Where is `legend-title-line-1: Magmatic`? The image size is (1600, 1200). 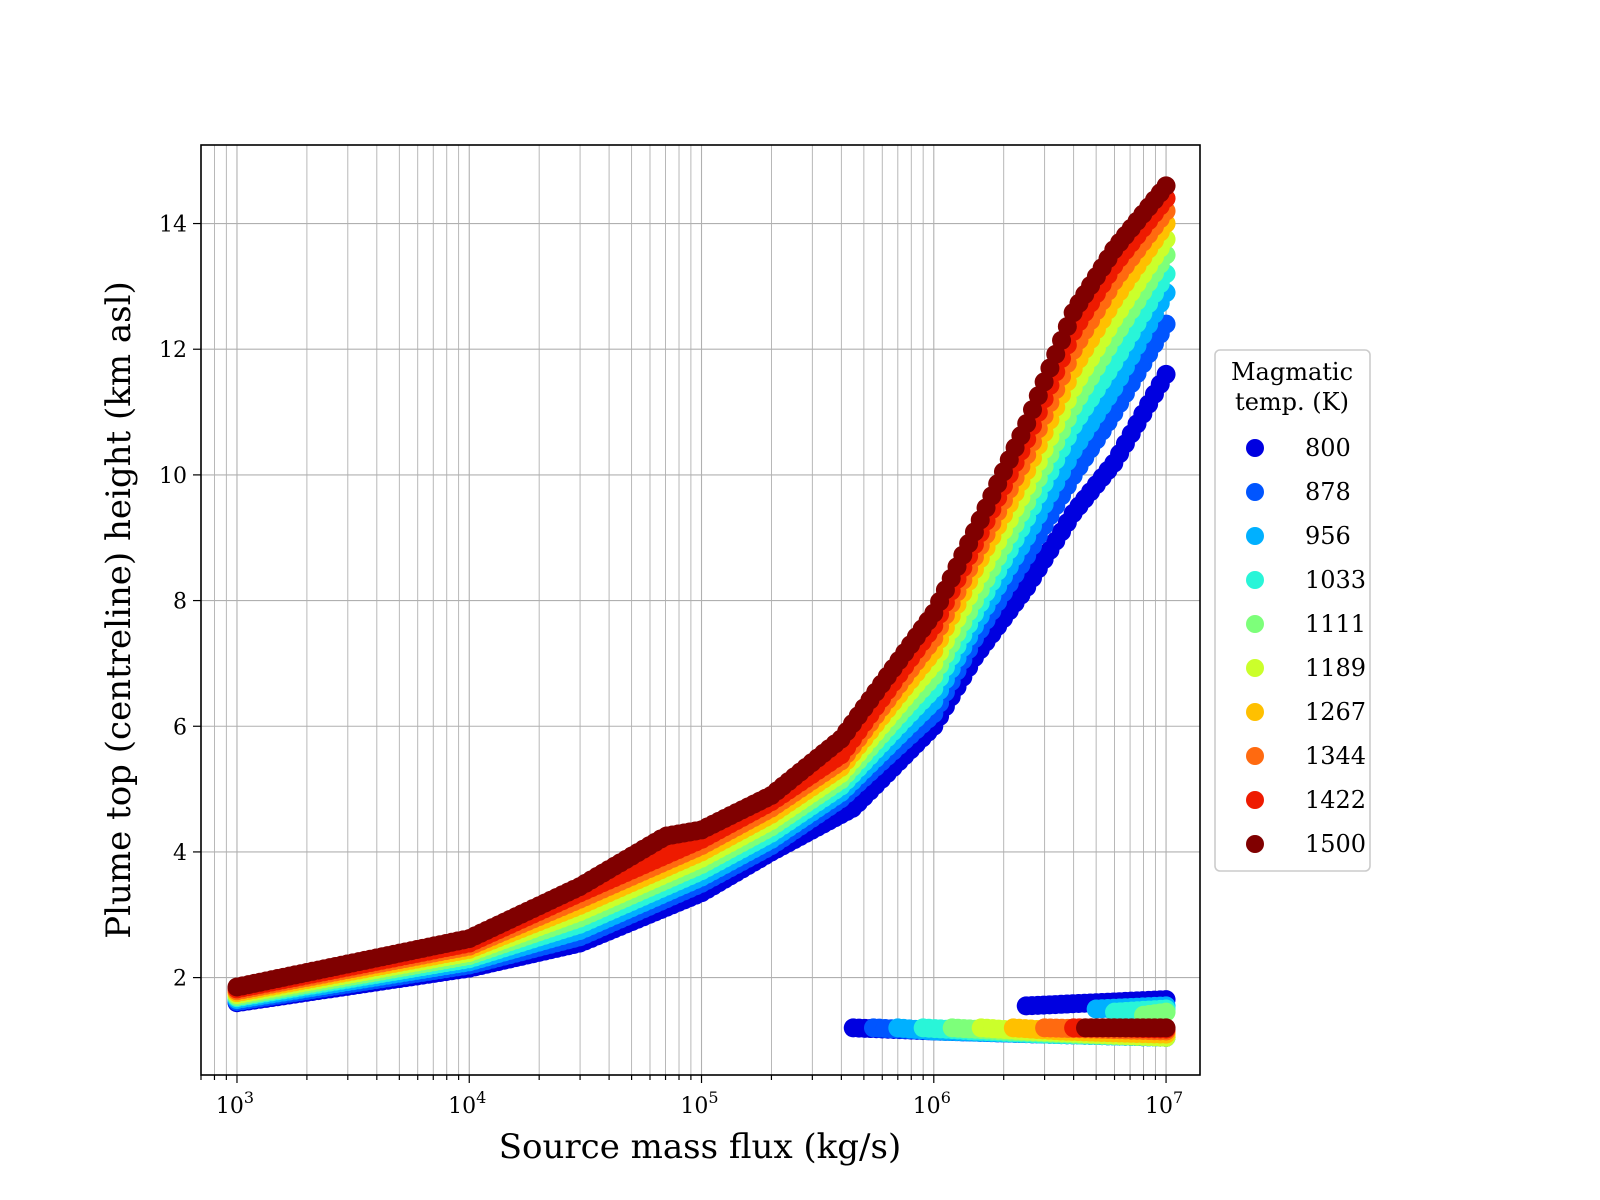
legend-title-line-1: Magmatic is located at coordinates (1292, 372).